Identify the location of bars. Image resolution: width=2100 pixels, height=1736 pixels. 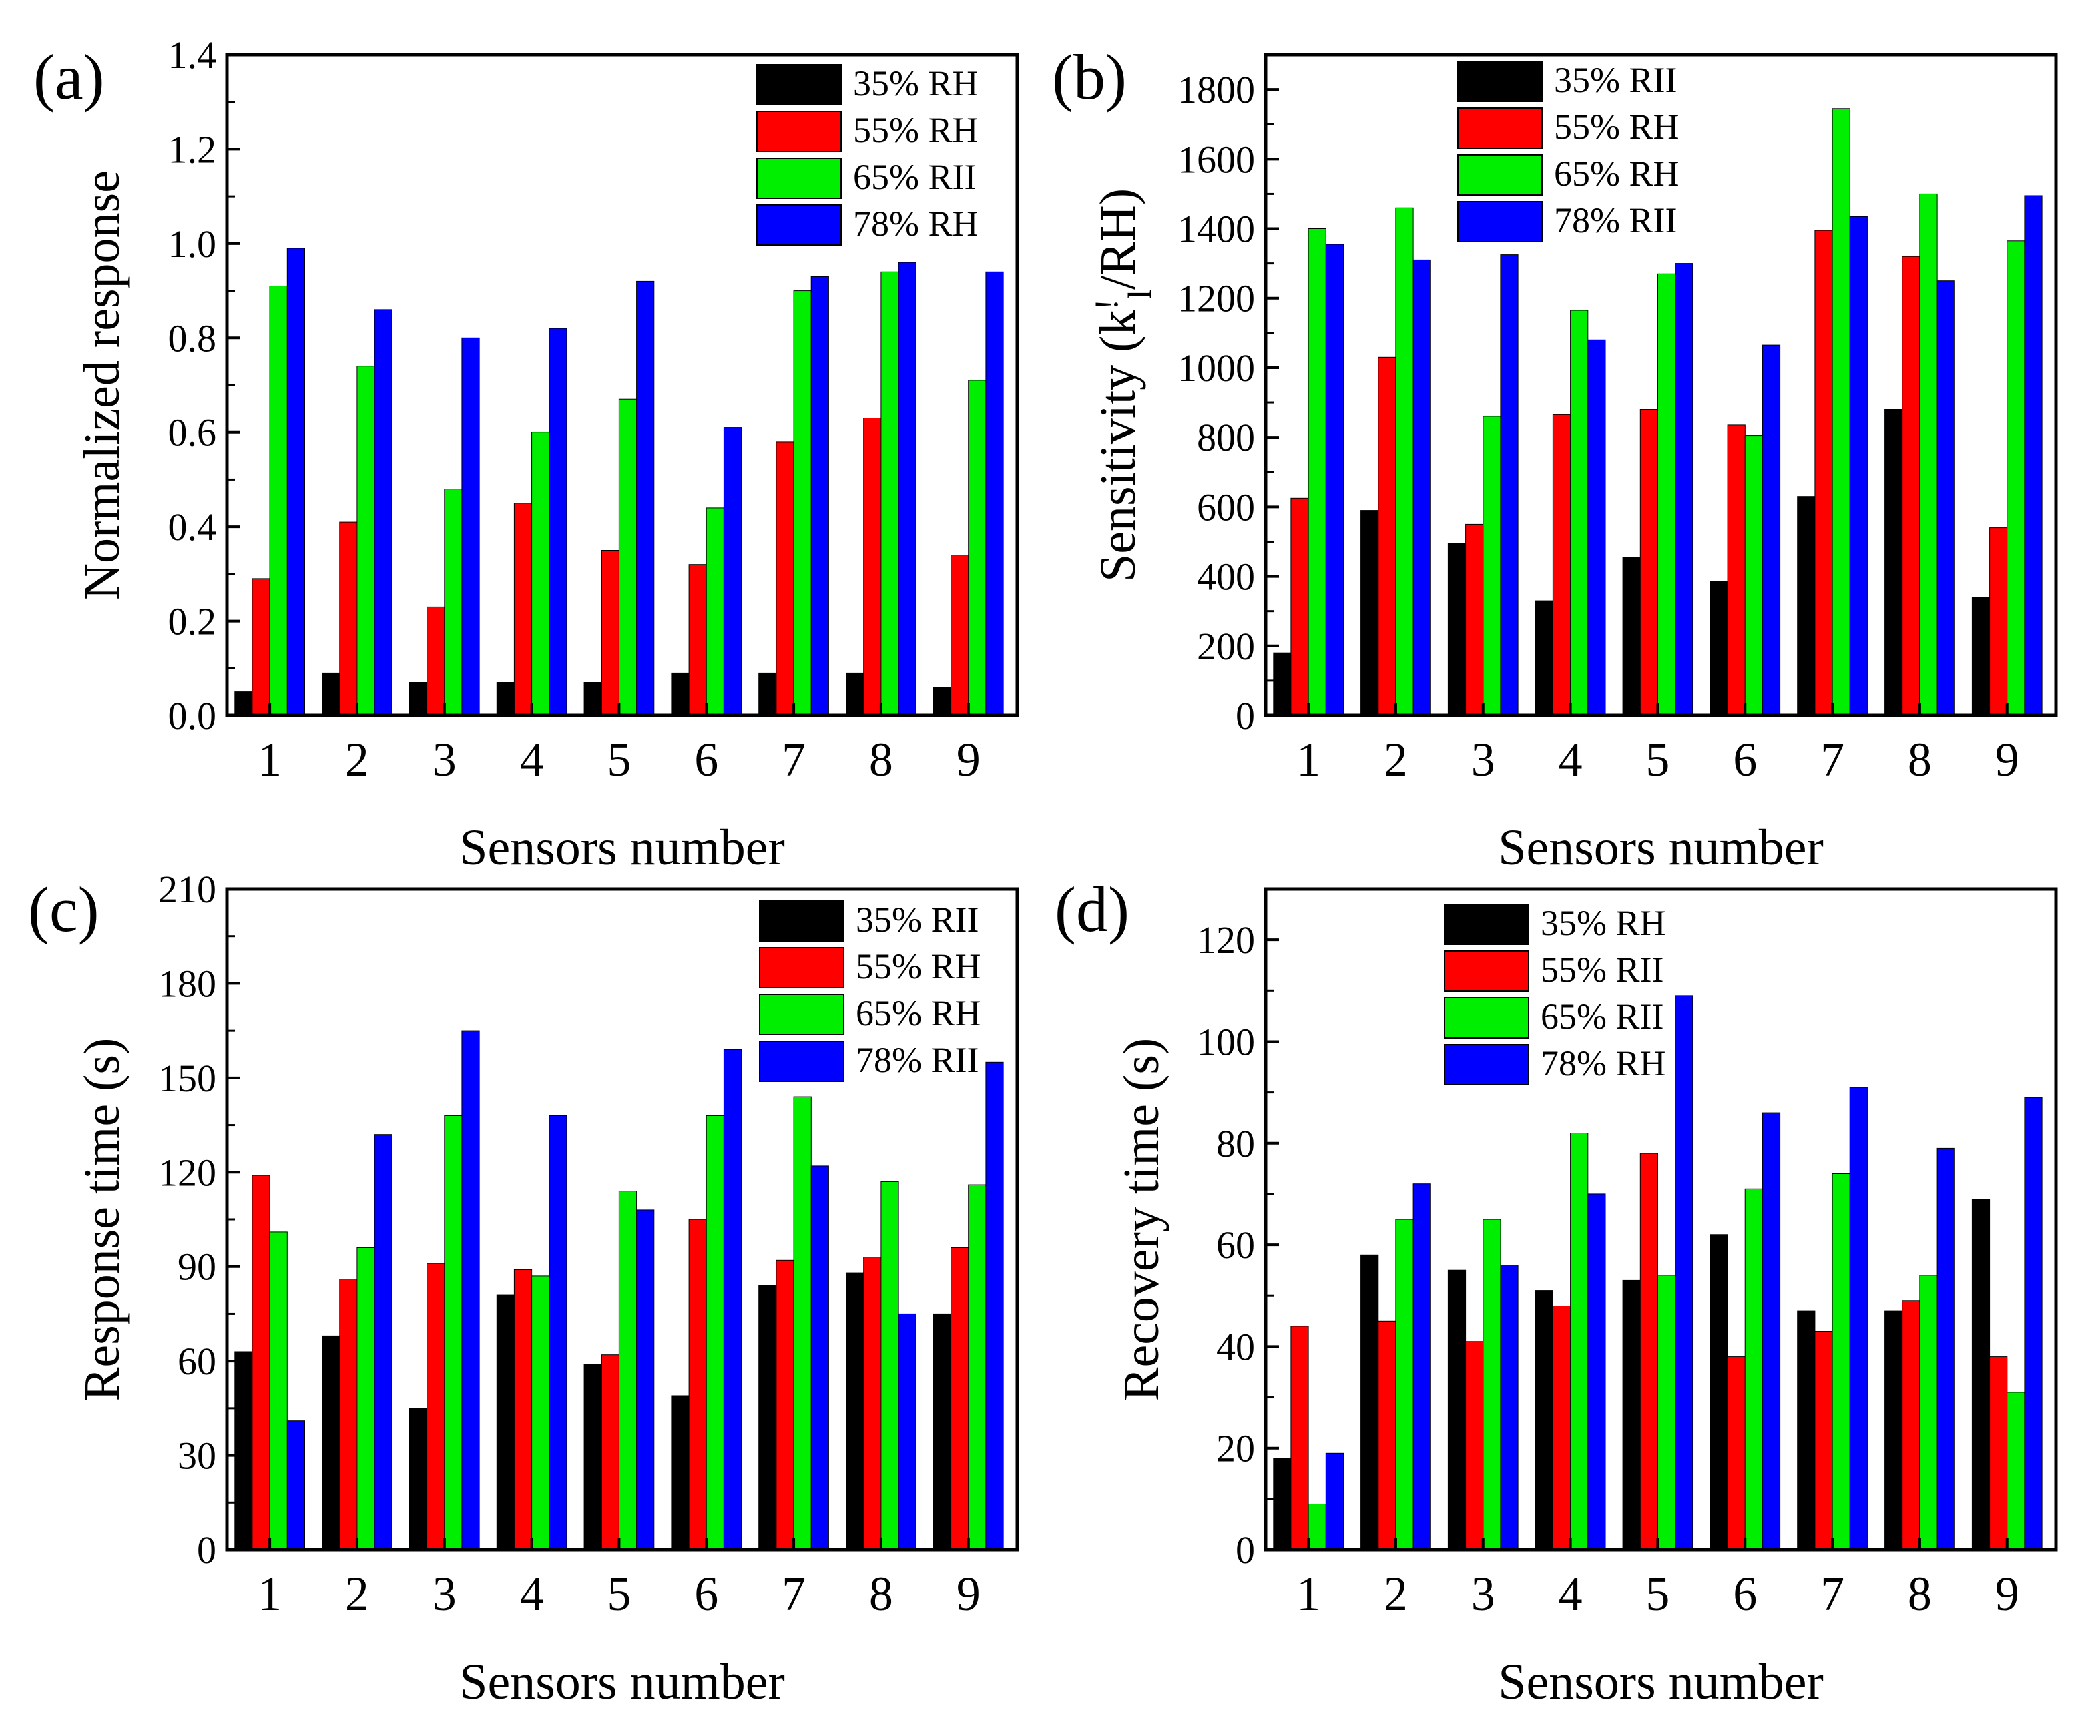
(619, 482).